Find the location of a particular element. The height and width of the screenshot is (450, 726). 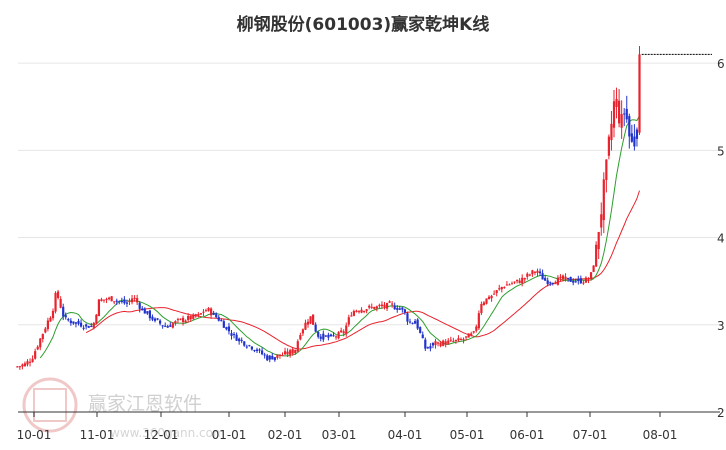

x-tick-label: 10-01 is located at coordinates (34, 435).